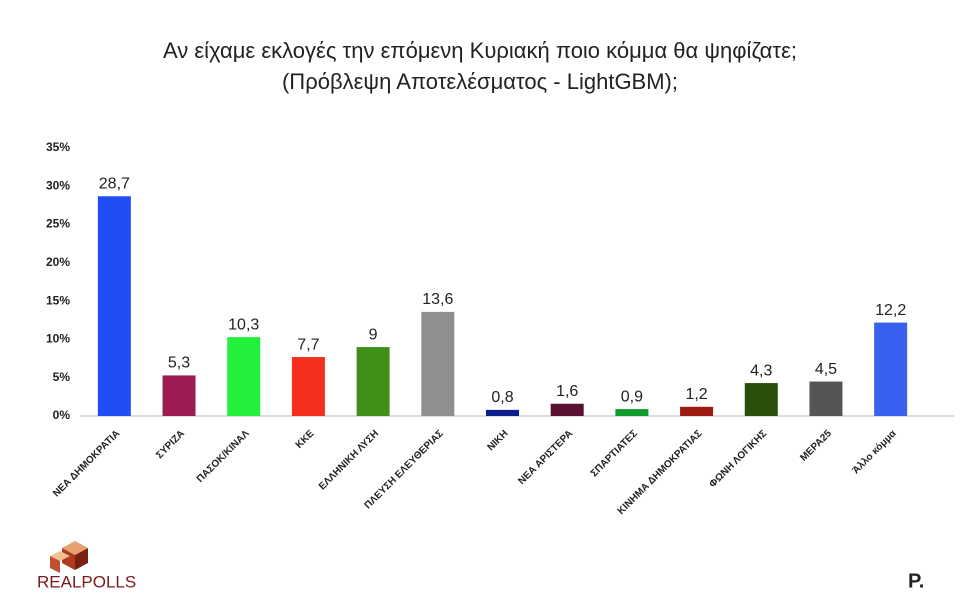  I want to click on value-label: 4,5, so click(826, 369).